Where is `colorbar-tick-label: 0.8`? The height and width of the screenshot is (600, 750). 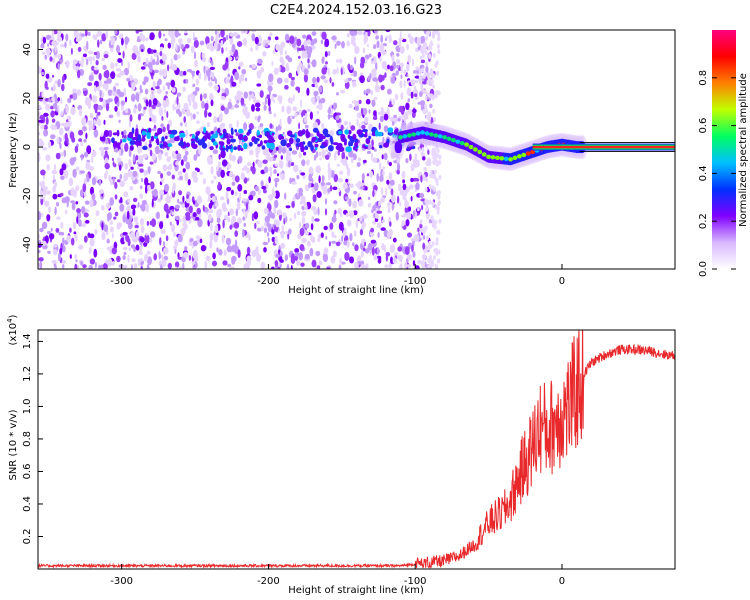 colorbar-tick-label: 0.8 is located at coordinates (703, 78).